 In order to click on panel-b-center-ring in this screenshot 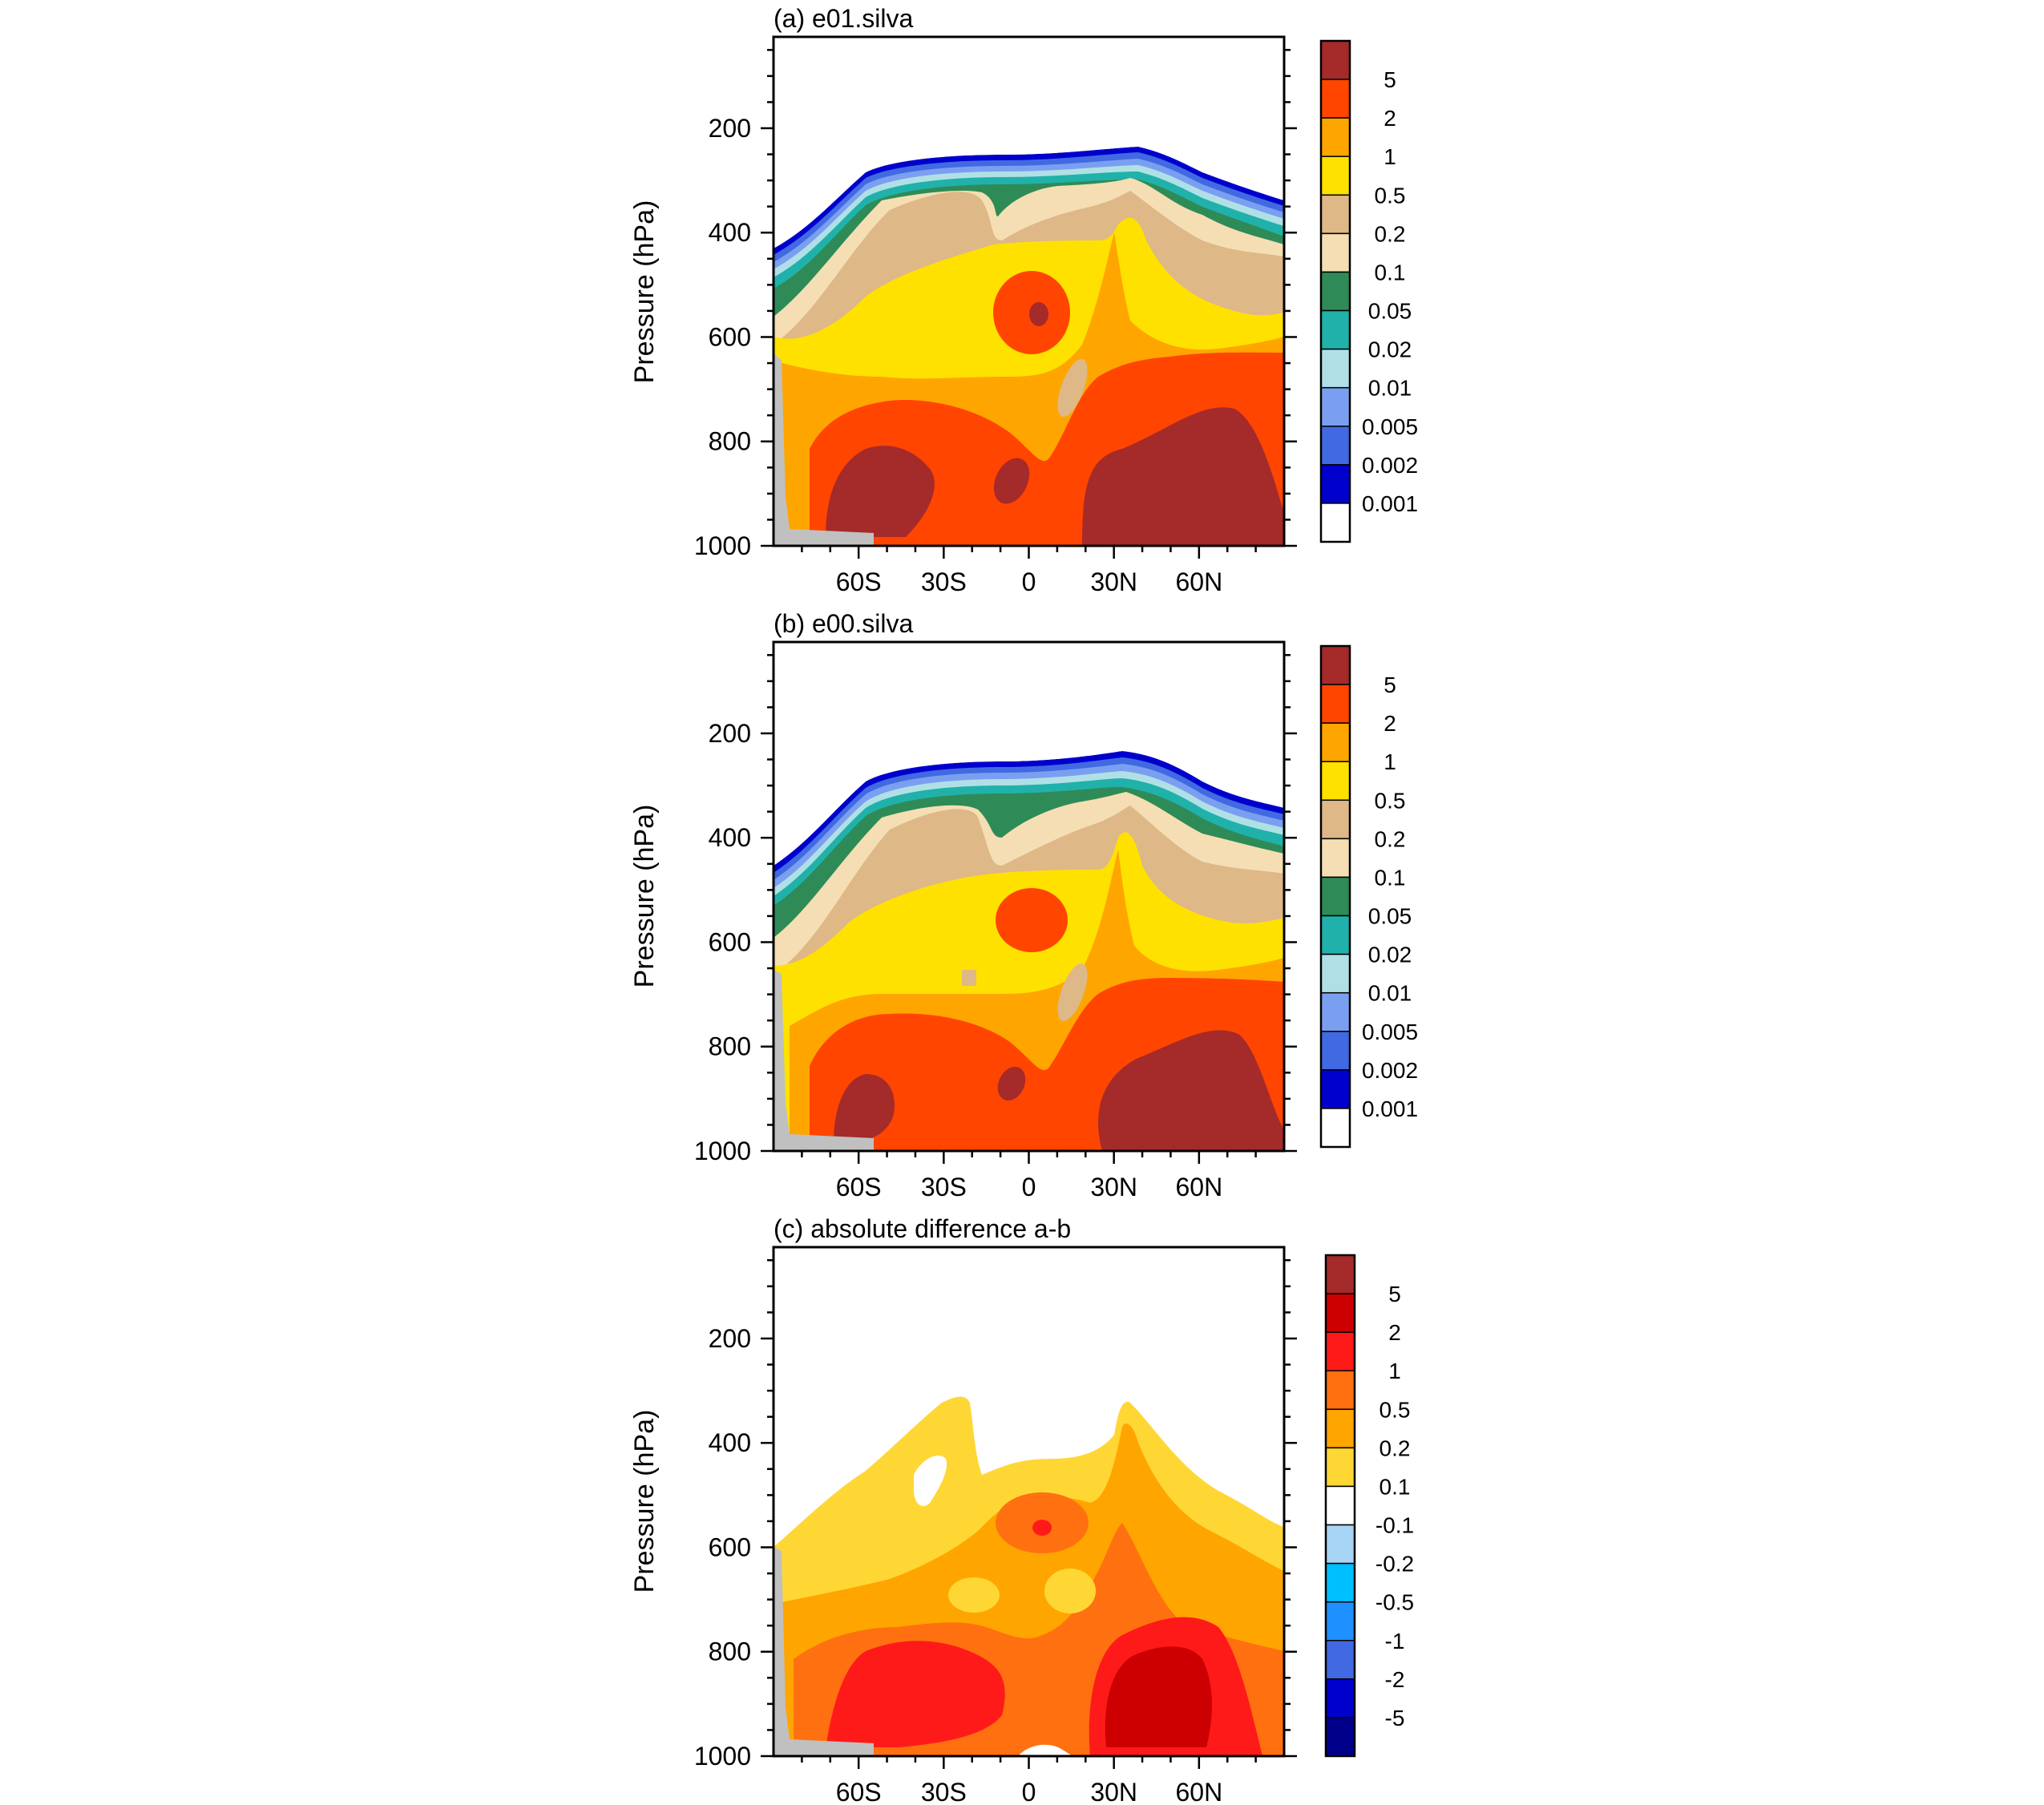, I will do `click(1032, 920)`.